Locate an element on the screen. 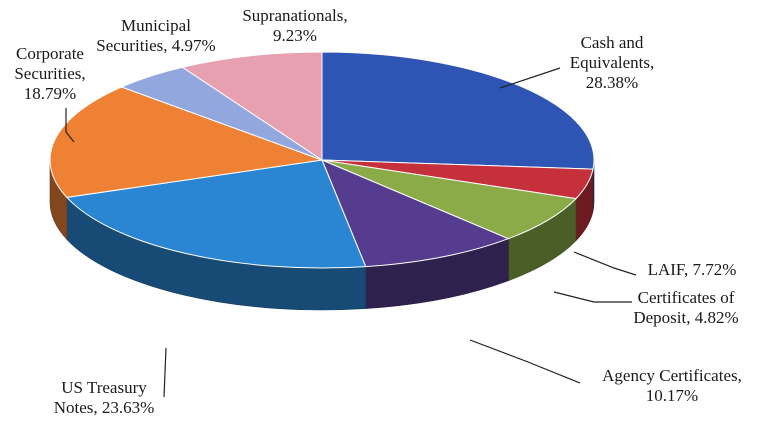  slice-supranationals is located at coordinates (252, 106).